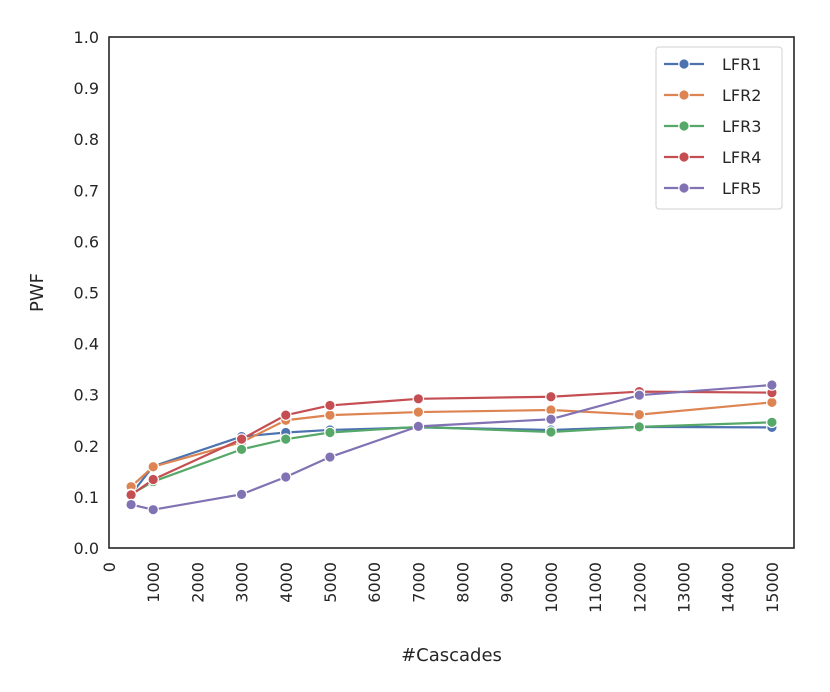  I want to click on y-tick-label: 1.0, so click(86, 37).